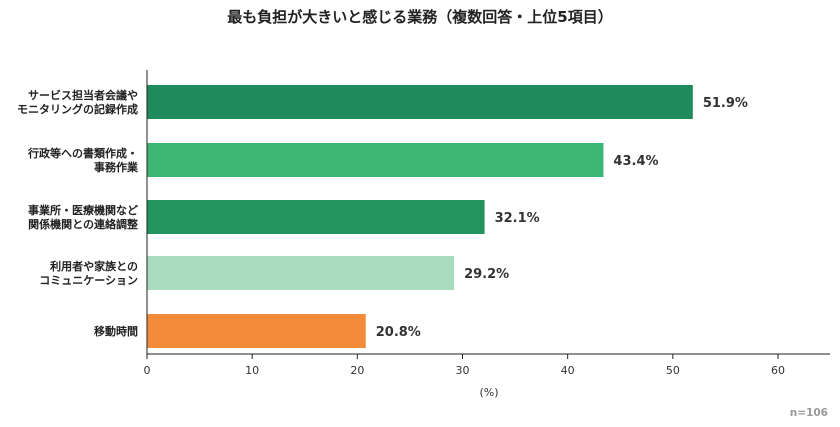 Image resolution: width=840 pixels, height=427 pixels. I want to click on sample-size-note: n=106, so click(809, 413).